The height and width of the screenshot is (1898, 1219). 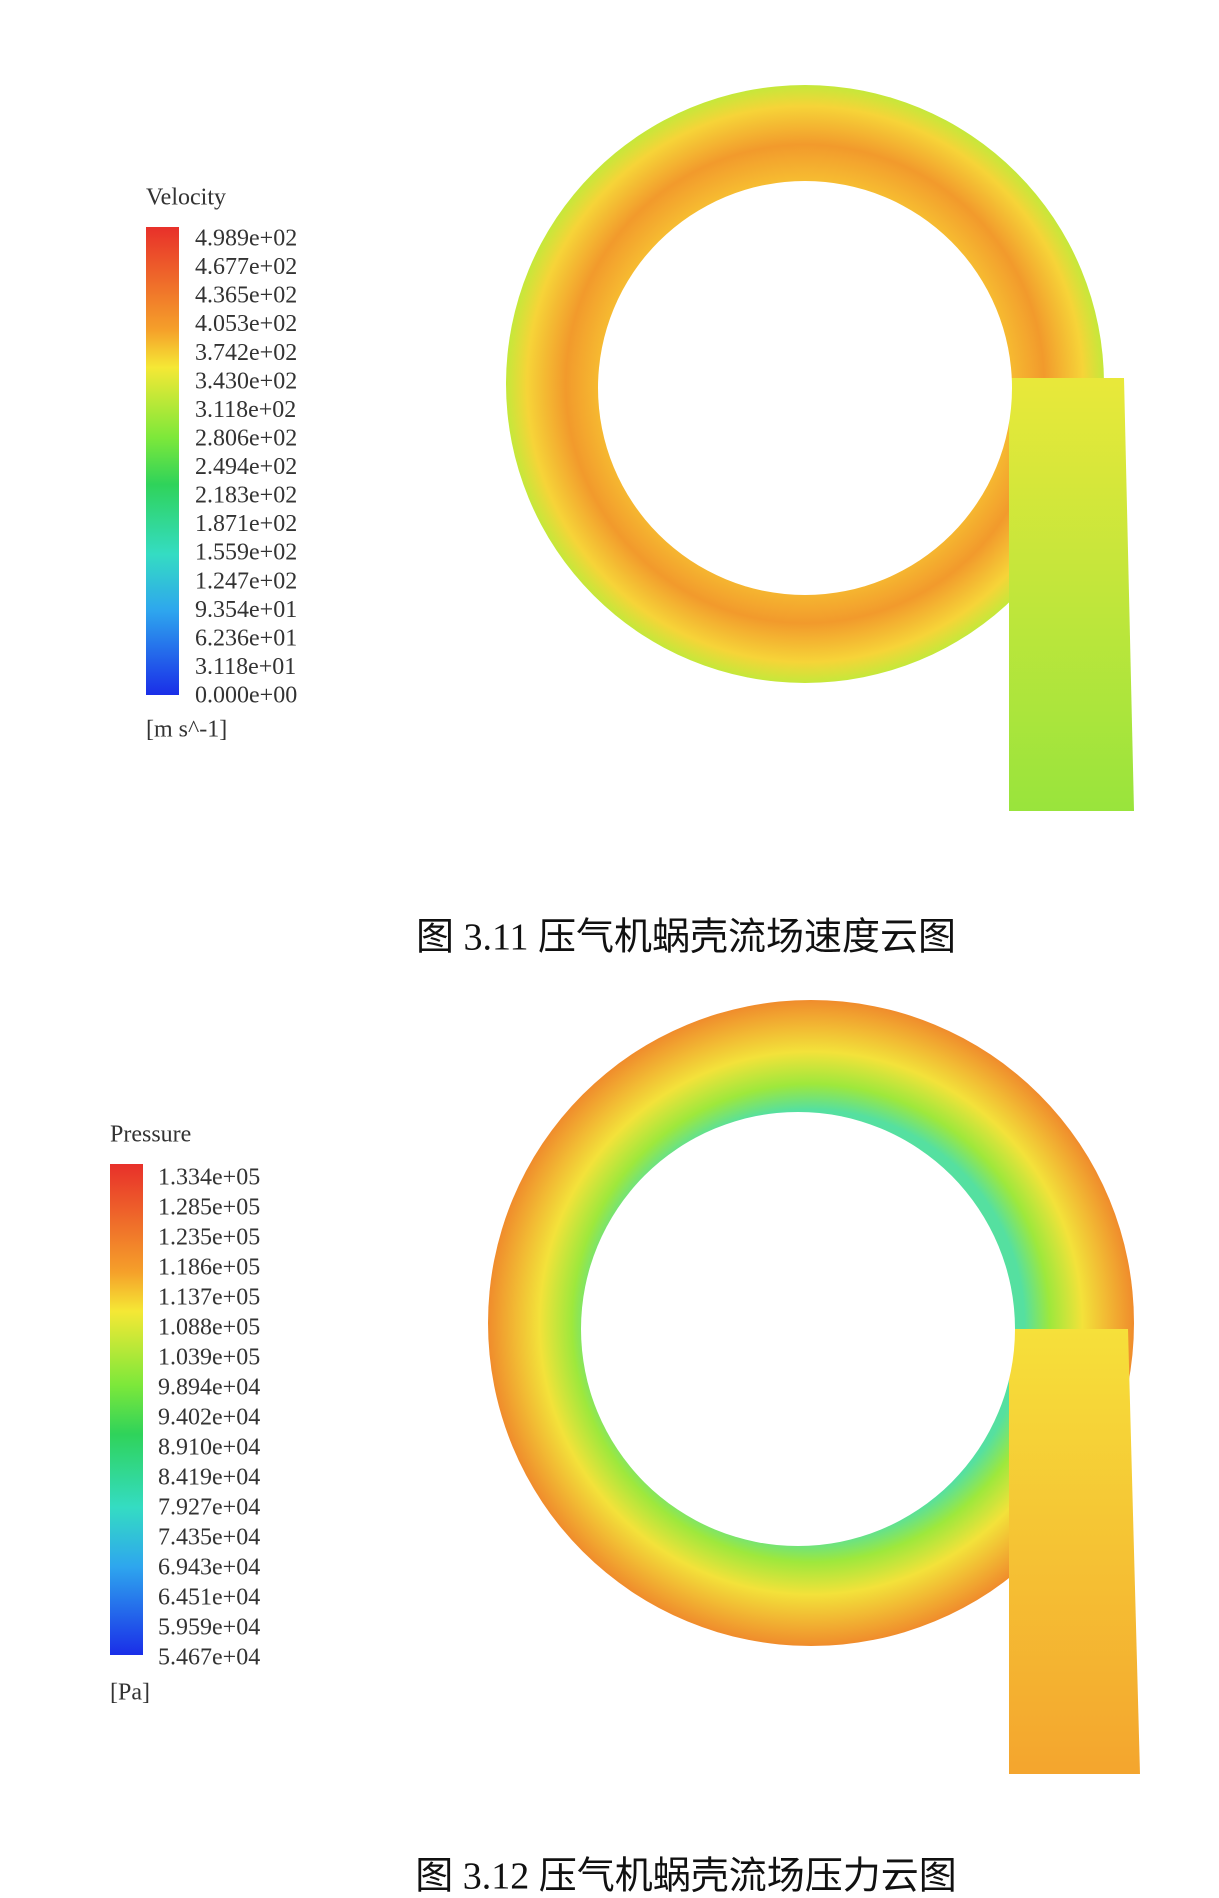 What do you see at coordinates (209, 1328) in the screenshot?
I see `legend-label: 1.088e+05` at bounding box center [209, 1328].